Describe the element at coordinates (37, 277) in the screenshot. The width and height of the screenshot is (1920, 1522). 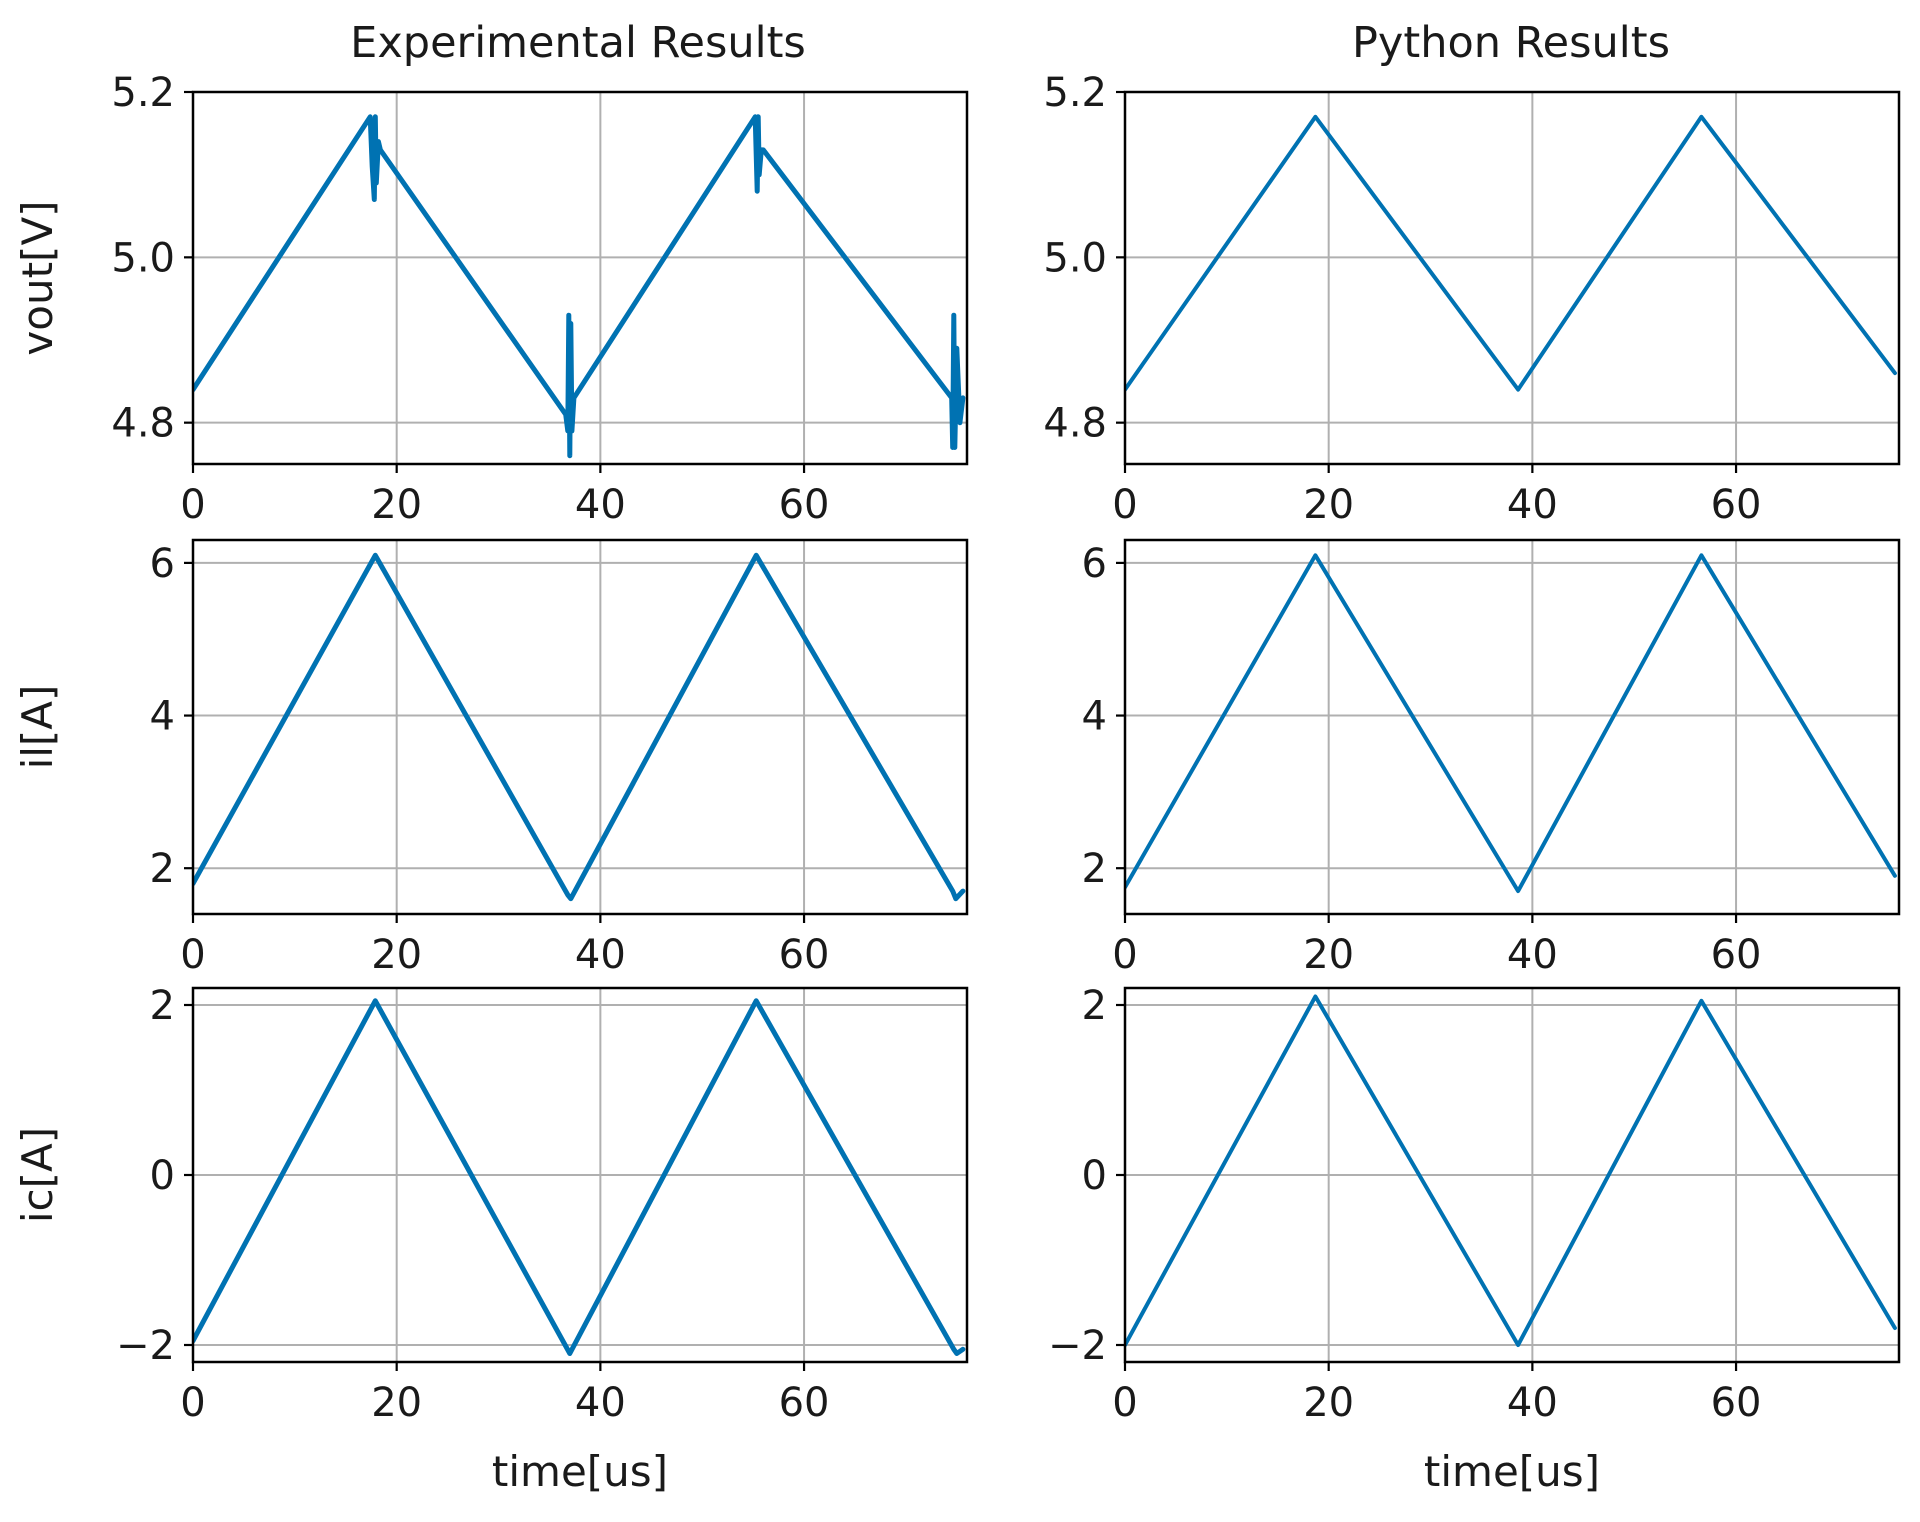
I see `y-axis-label: vout[V]` at that location.